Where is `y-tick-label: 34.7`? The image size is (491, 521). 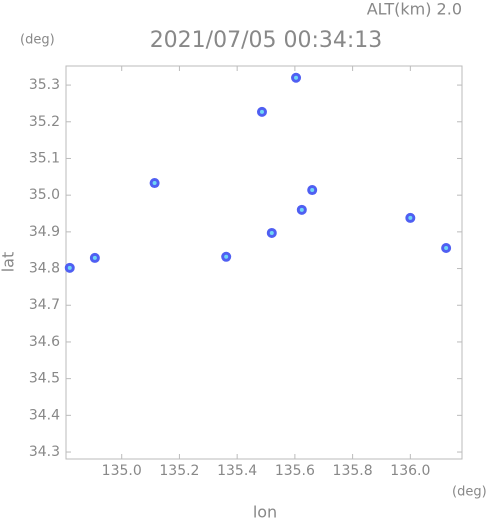 y-tick-label: 34.7 is located at coordinates (44, 305).